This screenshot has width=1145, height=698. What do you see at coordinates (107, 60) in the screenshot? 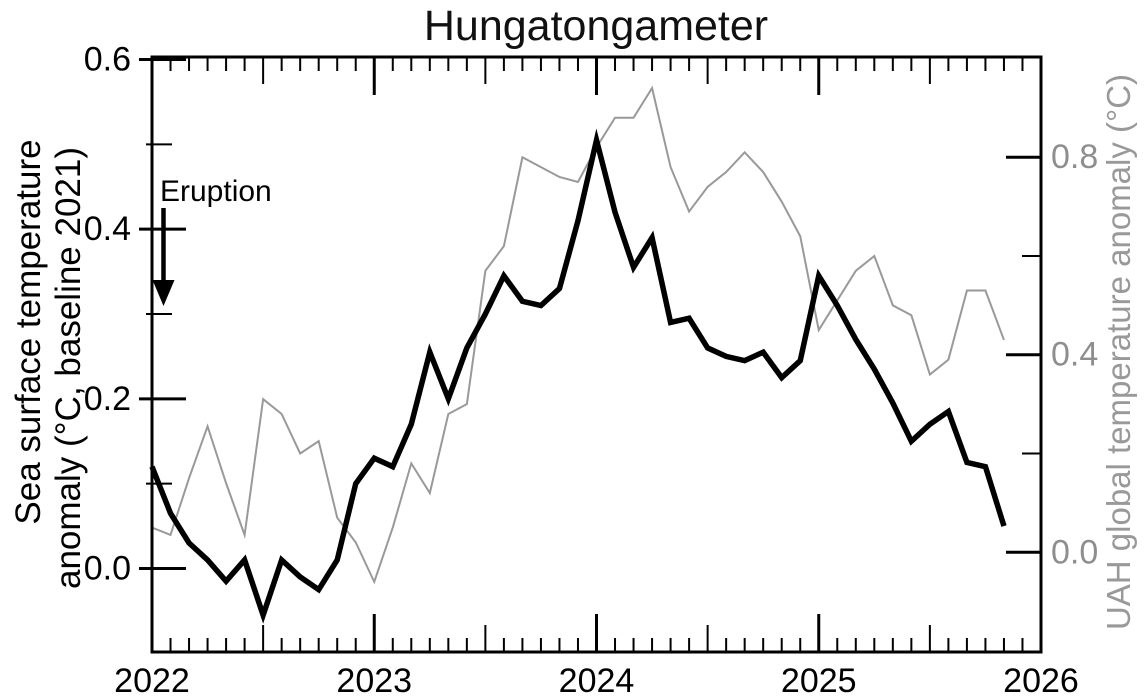
I see `left-tick-label: 0.6` at bounding box center [107, 60].